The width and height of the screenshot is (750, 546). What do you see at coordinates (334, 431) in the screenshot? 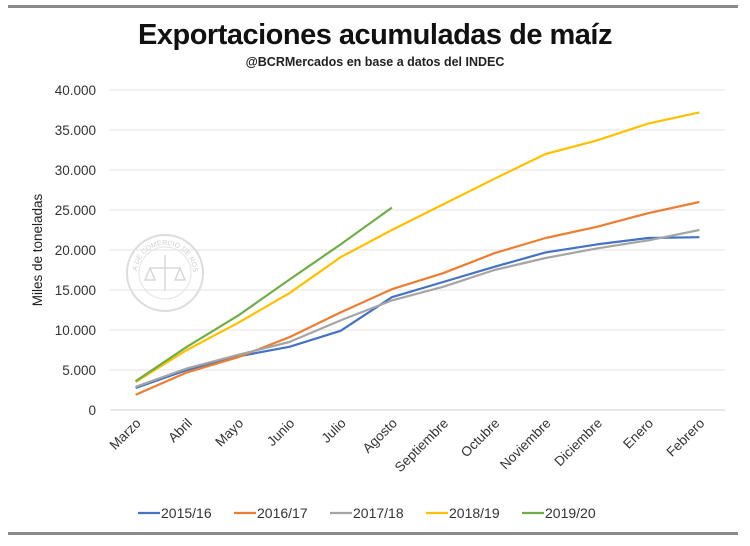
I see `x-tick-label: Julio` at bounding box center [334, 431].